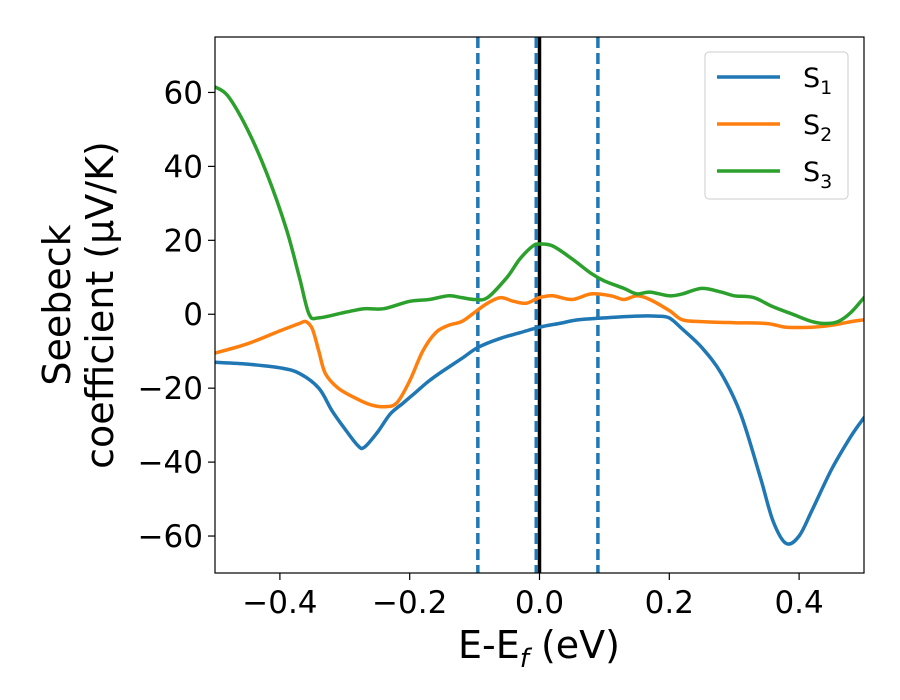 This screenshot has width=900, height=700. Describe the element at coordinates (183, 167) in the screenshot. I see `y-tick-label: 40` at that location.